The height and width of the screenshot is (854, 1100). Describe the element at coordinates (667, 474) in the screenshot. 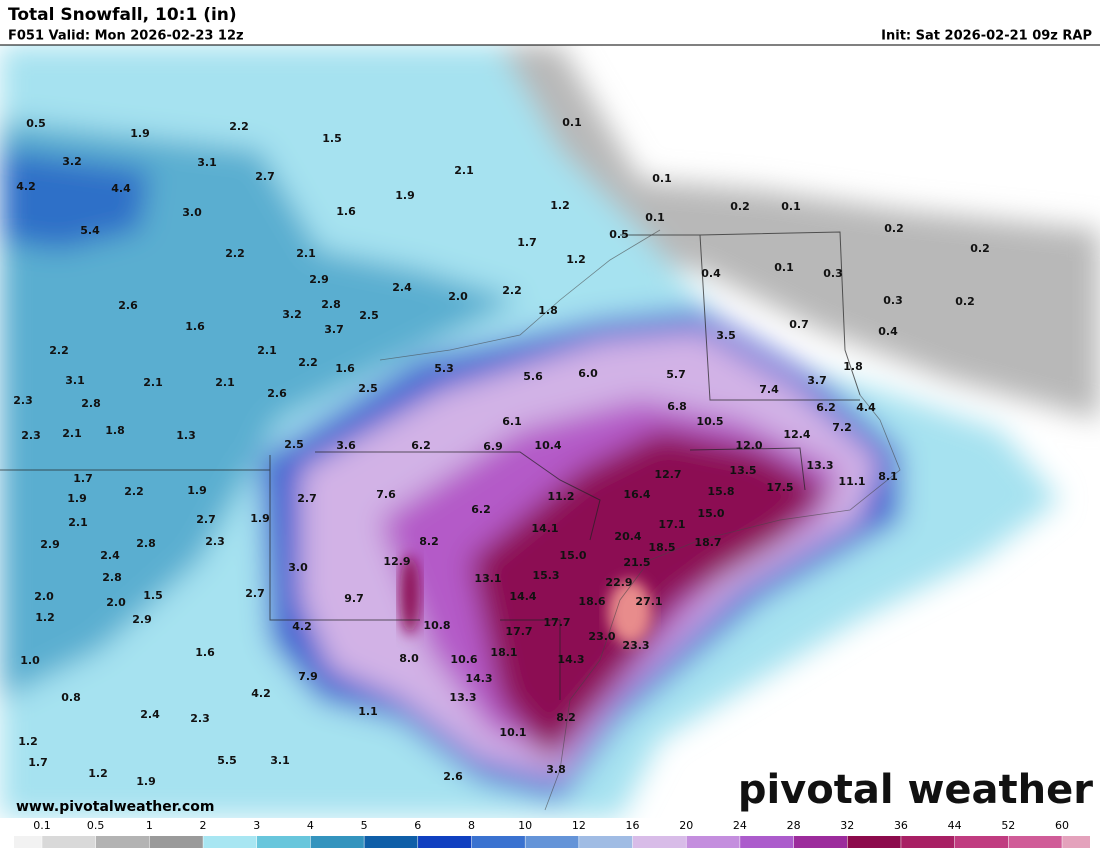

I see `snowfall-label: 12.7` at that location.